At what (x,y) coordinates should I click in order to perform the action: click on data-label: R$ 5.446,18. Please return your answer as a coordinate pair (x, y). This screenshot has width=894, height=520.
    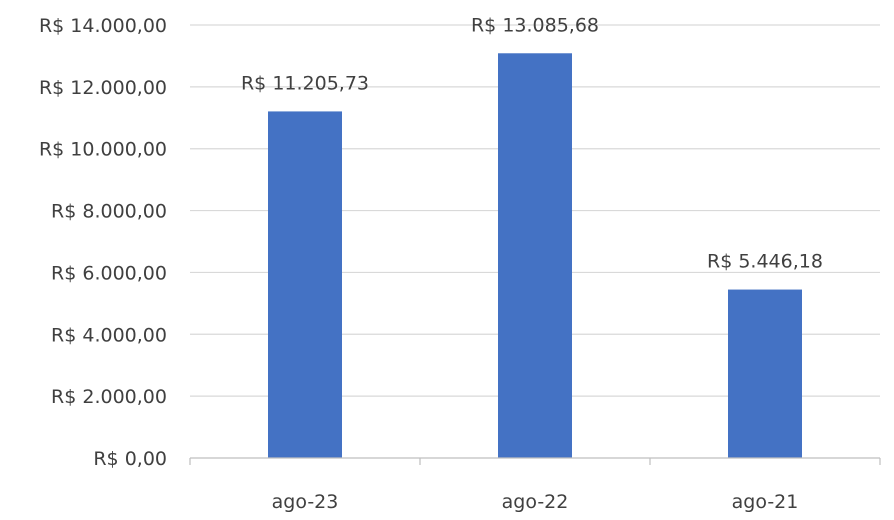
    Looking at the image, I should click on (765, 262).